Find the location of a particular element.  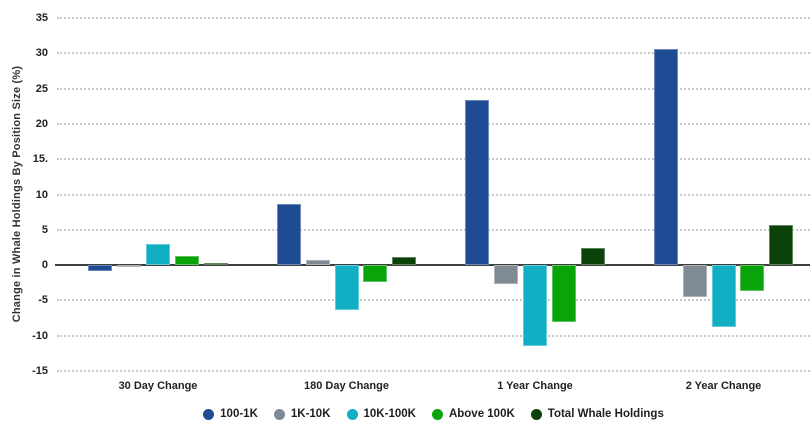

x-axis-label-1-year-change: 1 Year Change is located at coordinates (535, 386).